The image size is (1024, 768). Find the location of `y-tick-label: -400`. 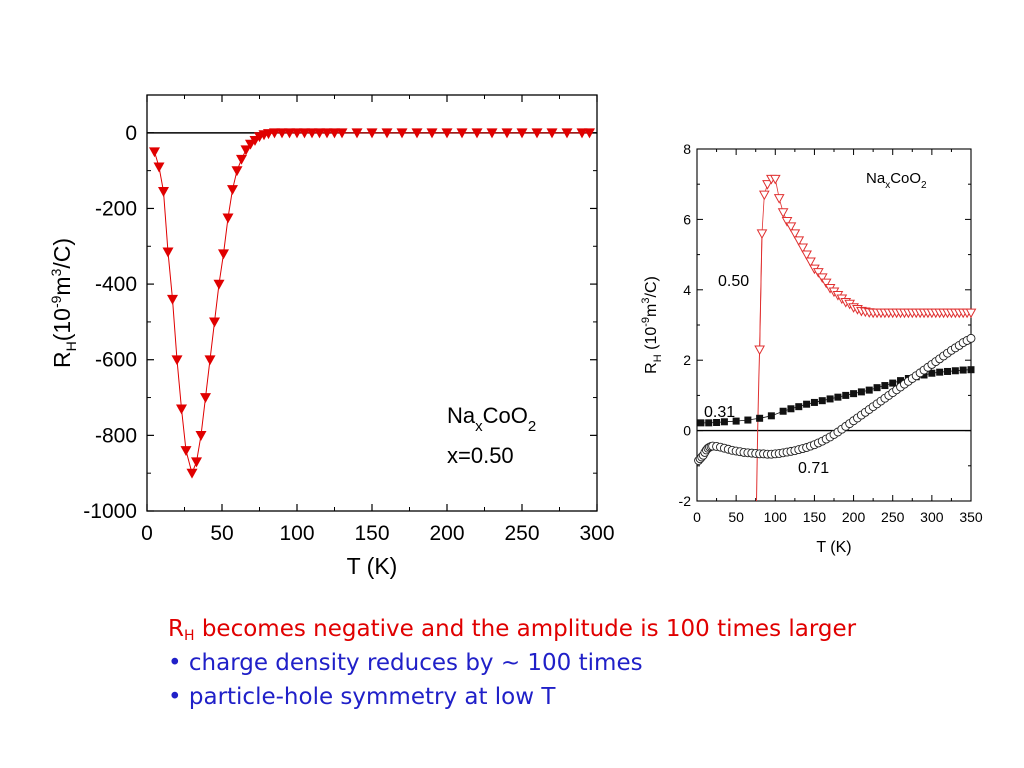

y-tick-label: -400 is located at coordinates (116, 284).